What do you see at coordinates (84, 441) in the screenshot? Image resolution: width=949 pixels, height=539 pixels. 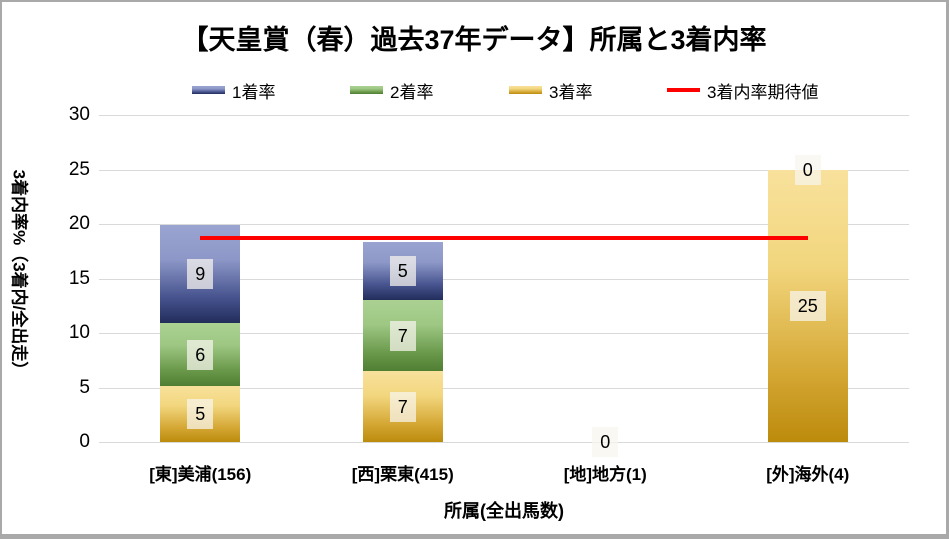 I see `y-axis-tick-label: 0` at bounding box center [84, 441].